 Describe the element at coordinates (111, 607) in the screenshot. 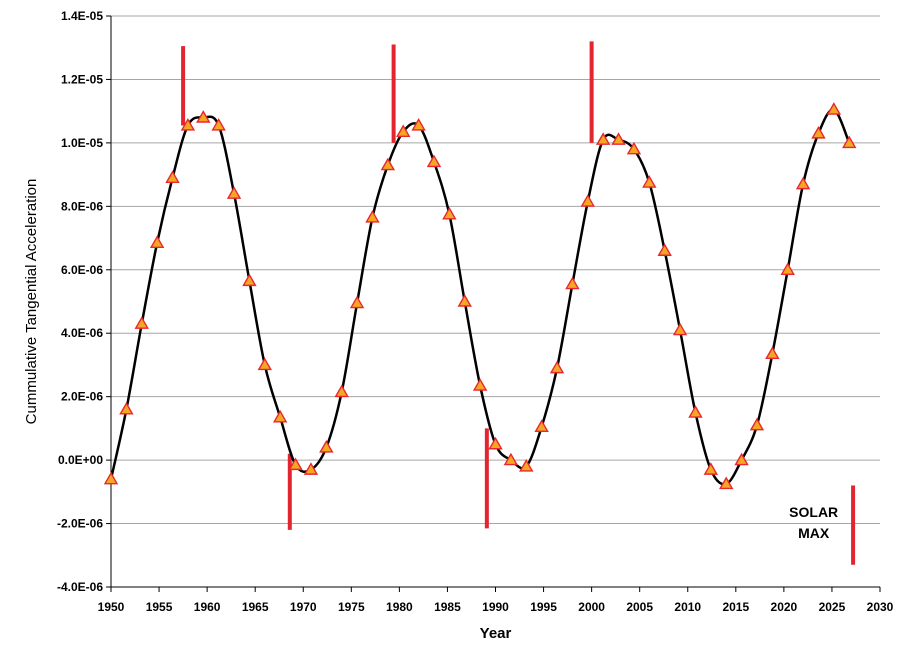

I see `x-tick-label: 1950` at that location.